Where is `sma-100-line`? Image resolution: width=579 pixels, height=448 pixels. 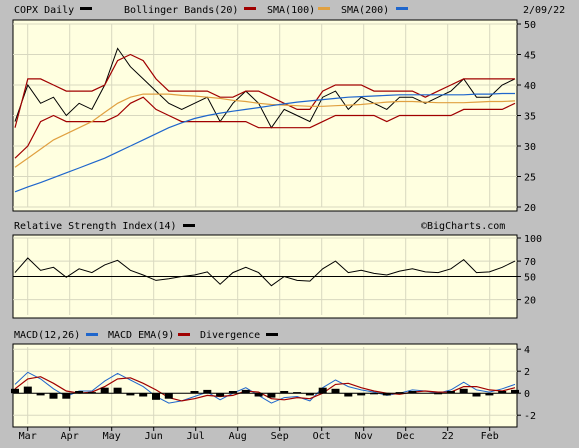
sma-100-line is located at coordinates (265, 130).